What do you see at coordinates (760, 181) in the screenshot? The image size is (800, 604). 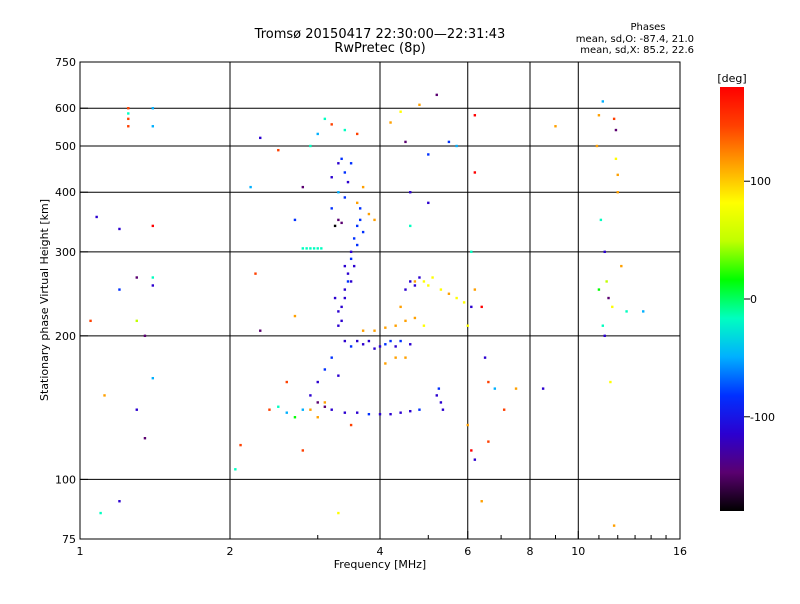 I see `colorbar-tick-label: 100` at bounding box center [760, 181].